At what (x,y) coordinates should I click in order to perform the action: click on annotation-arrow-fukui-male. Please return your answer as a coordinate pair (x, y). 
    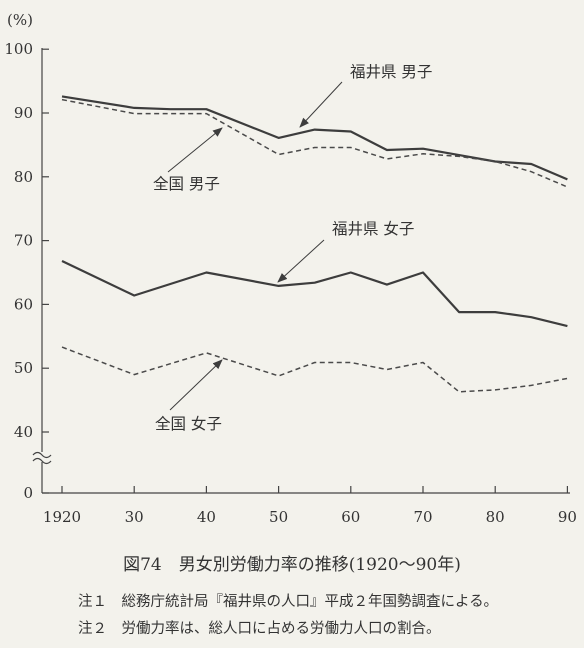
    Looking at the image, I should click on (321, 104).